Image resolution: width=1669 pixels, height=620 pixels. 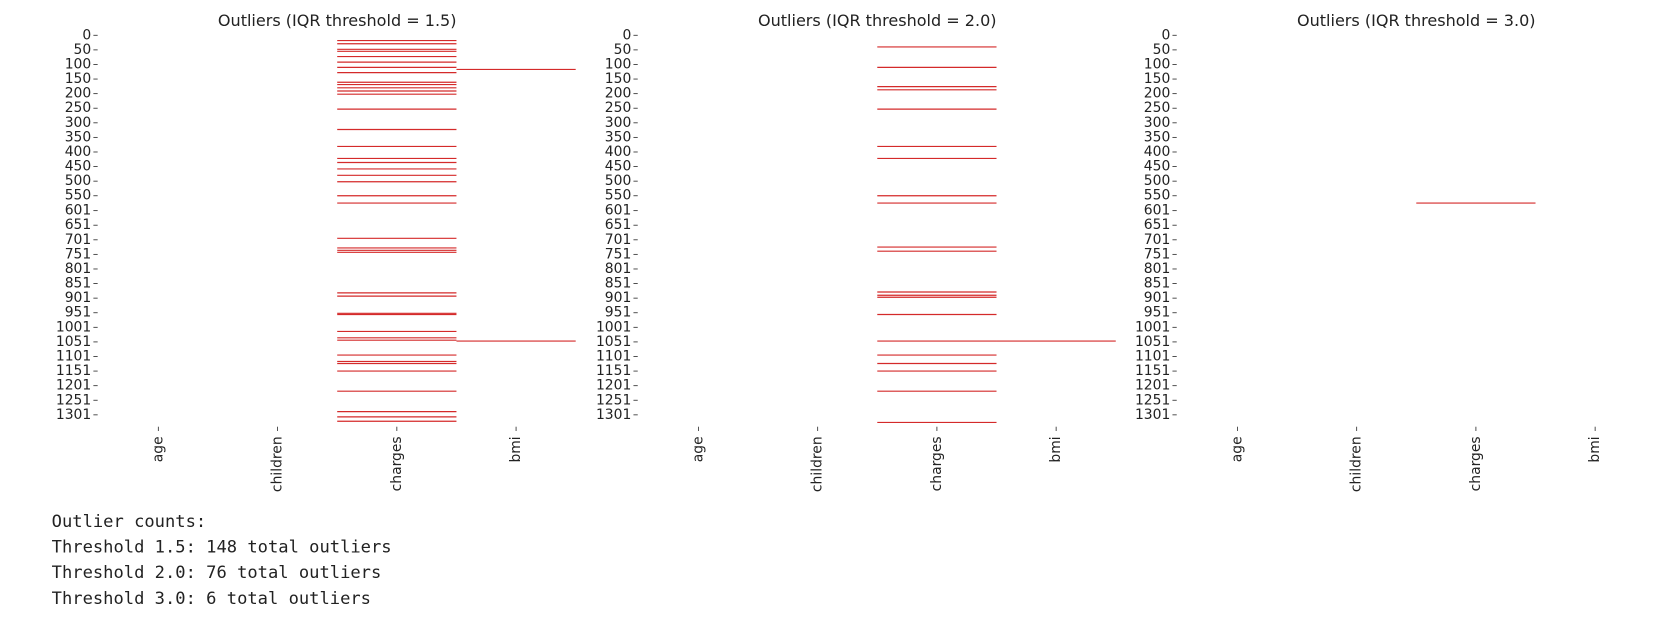 I want to click on chart-title: Outliers (IQR threshold = 3.0), so click(x=1416, y=20).